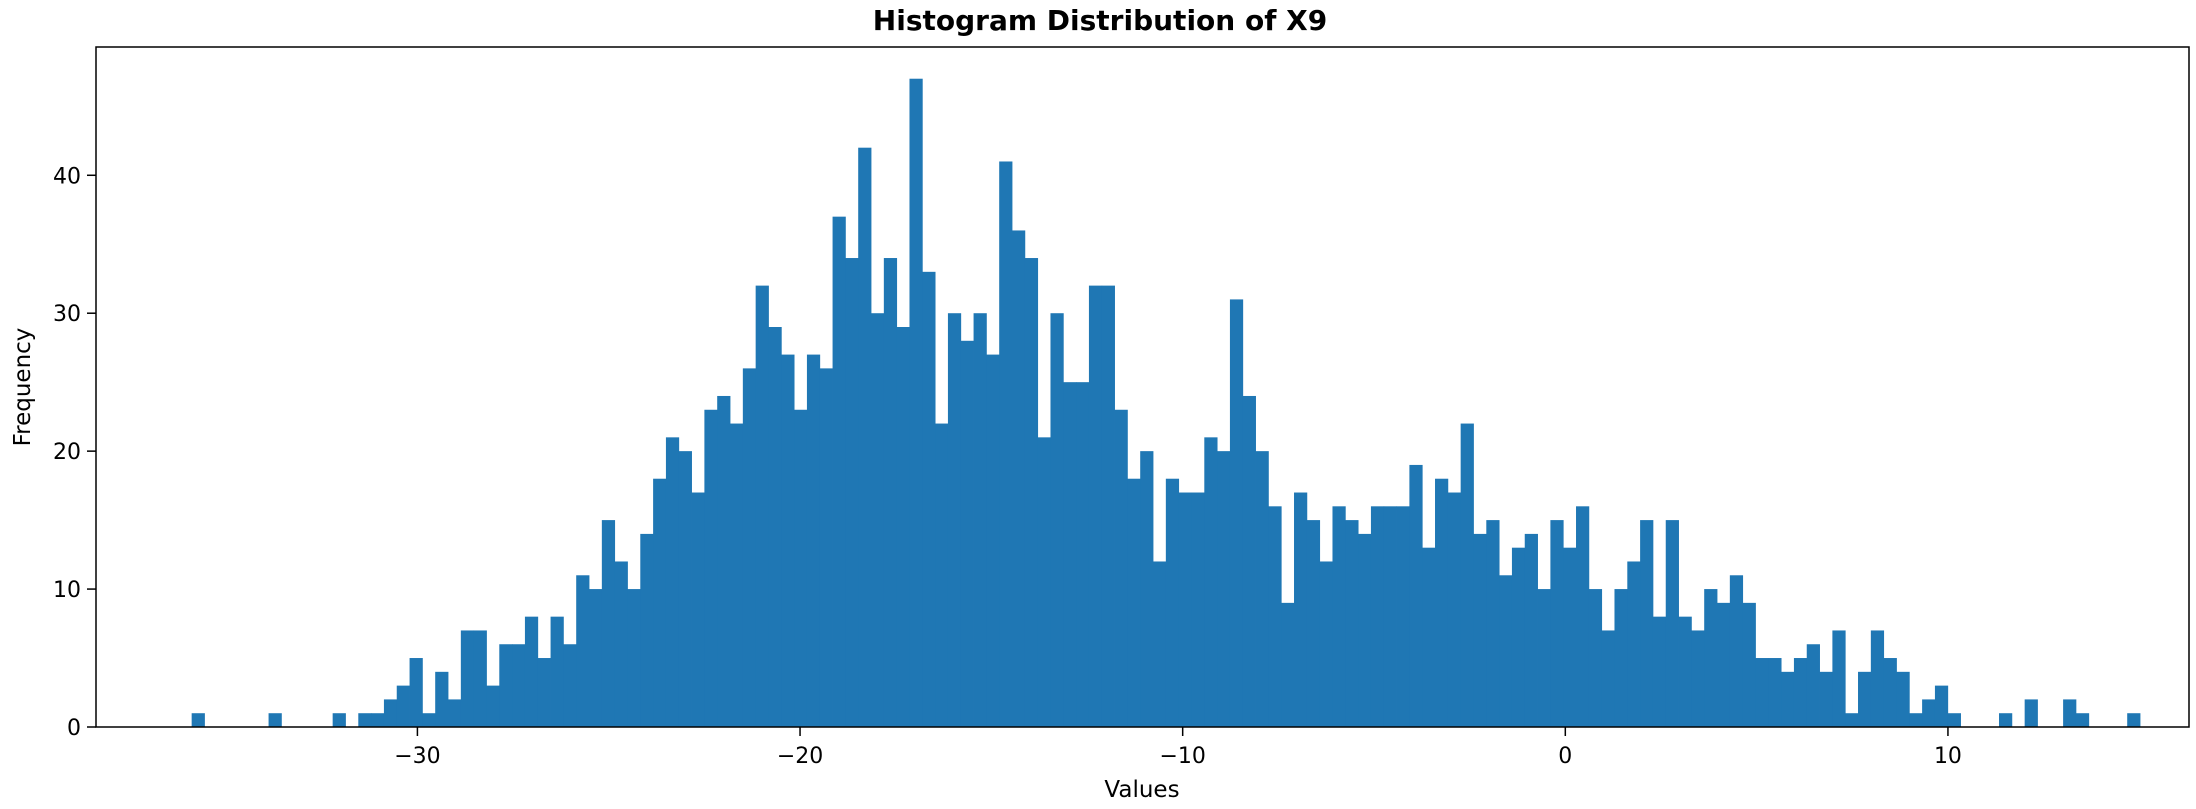 The height and width of the screenshot is (809, 2196). I want to click on x-axis-ticks: −30 −20 −10 0 10, so click(1178, 748).